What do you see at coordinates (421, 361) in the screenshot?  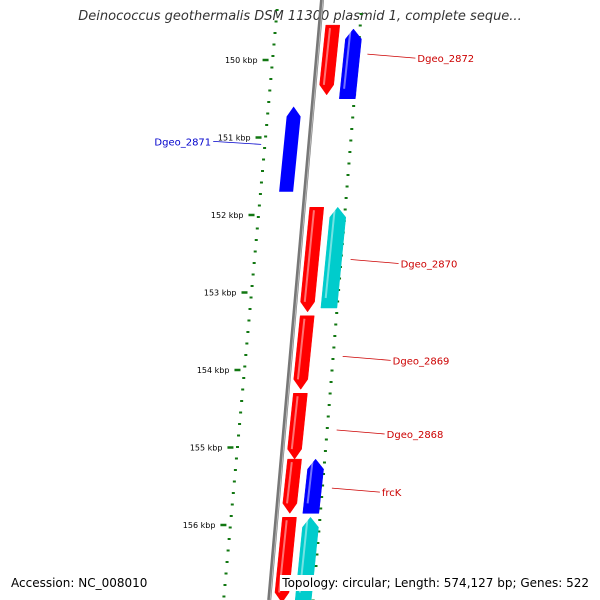 I see `gene-label-text: Dgeo_2869` at bounding box center [421, 361].